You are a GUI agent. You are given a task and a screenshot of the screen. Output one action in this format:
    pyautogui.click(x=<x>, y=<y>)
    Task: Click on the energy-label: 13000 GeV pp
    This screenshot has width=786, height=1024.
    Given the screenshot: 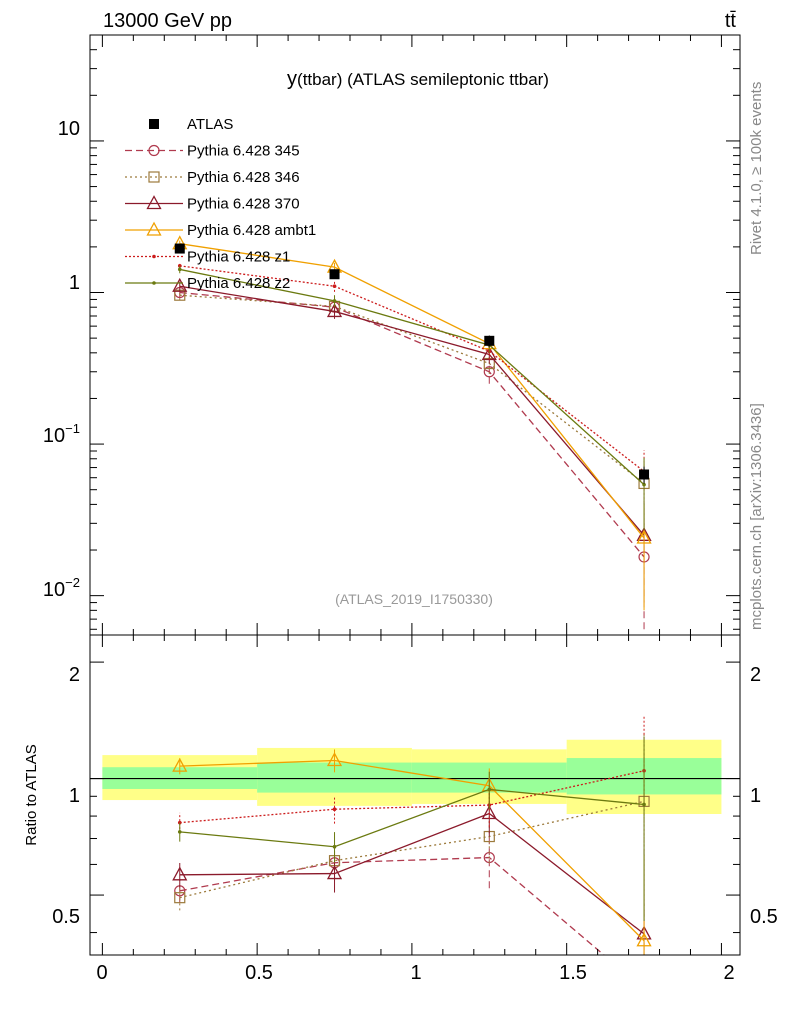 What is the action you would take?
    pyautogui.click(x=167, y=21)
    